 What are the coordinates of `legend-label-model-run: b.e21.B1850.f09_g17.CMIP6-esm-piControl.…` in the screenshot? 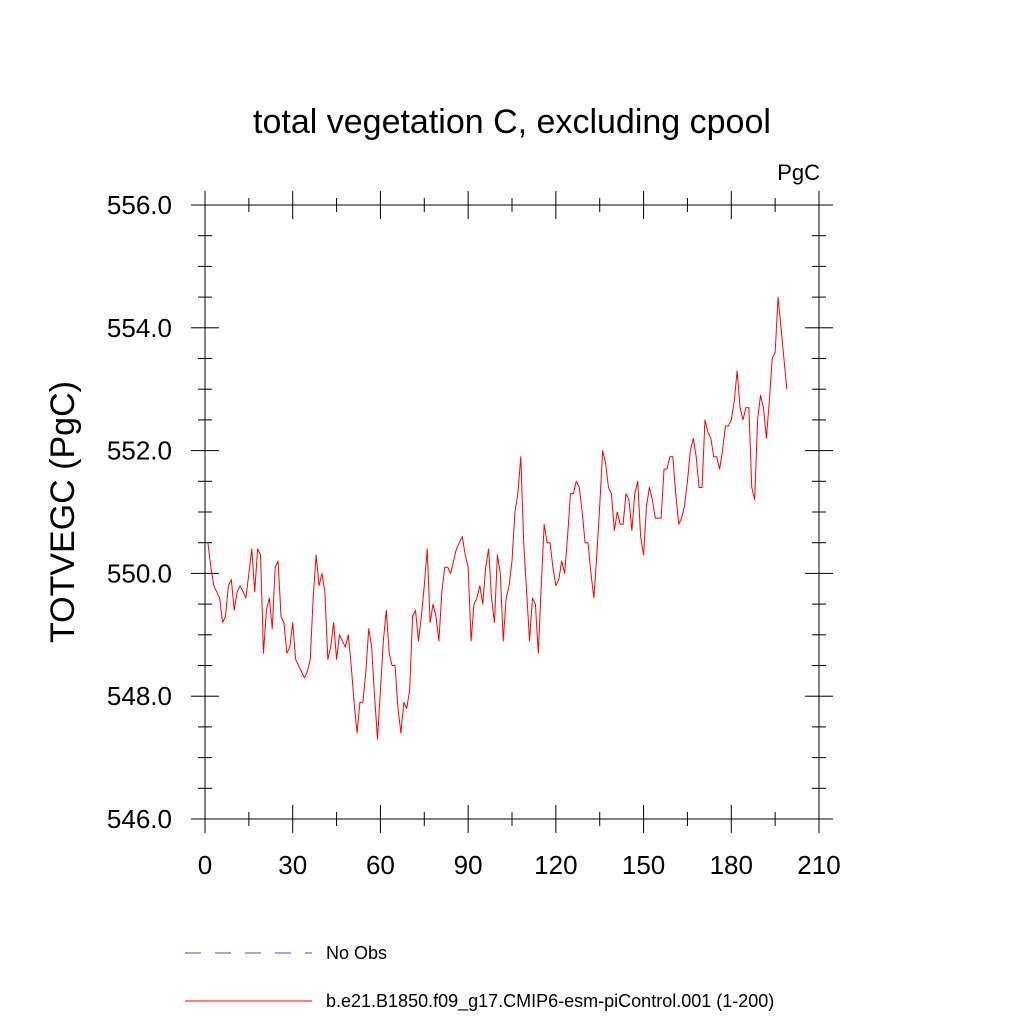 It's located at (550, 1001).